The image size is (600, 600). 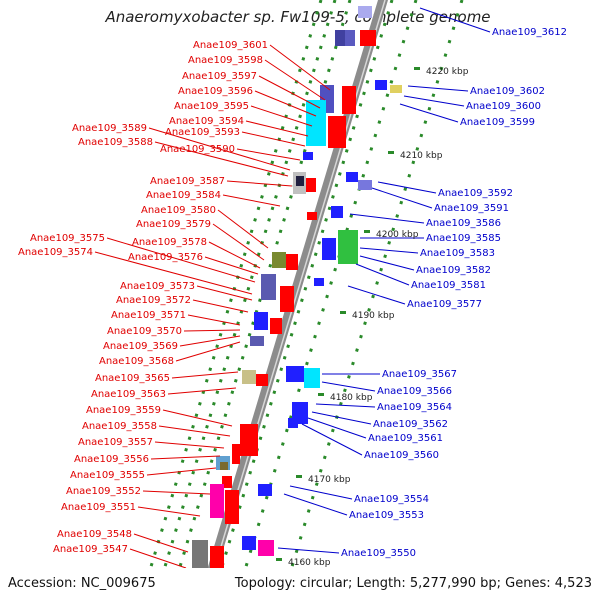 What do you see at coordinates (123, 410) in the screenshot?
I see `gene-label-forward: Anae109_3559` at bounding box center [123, 410].